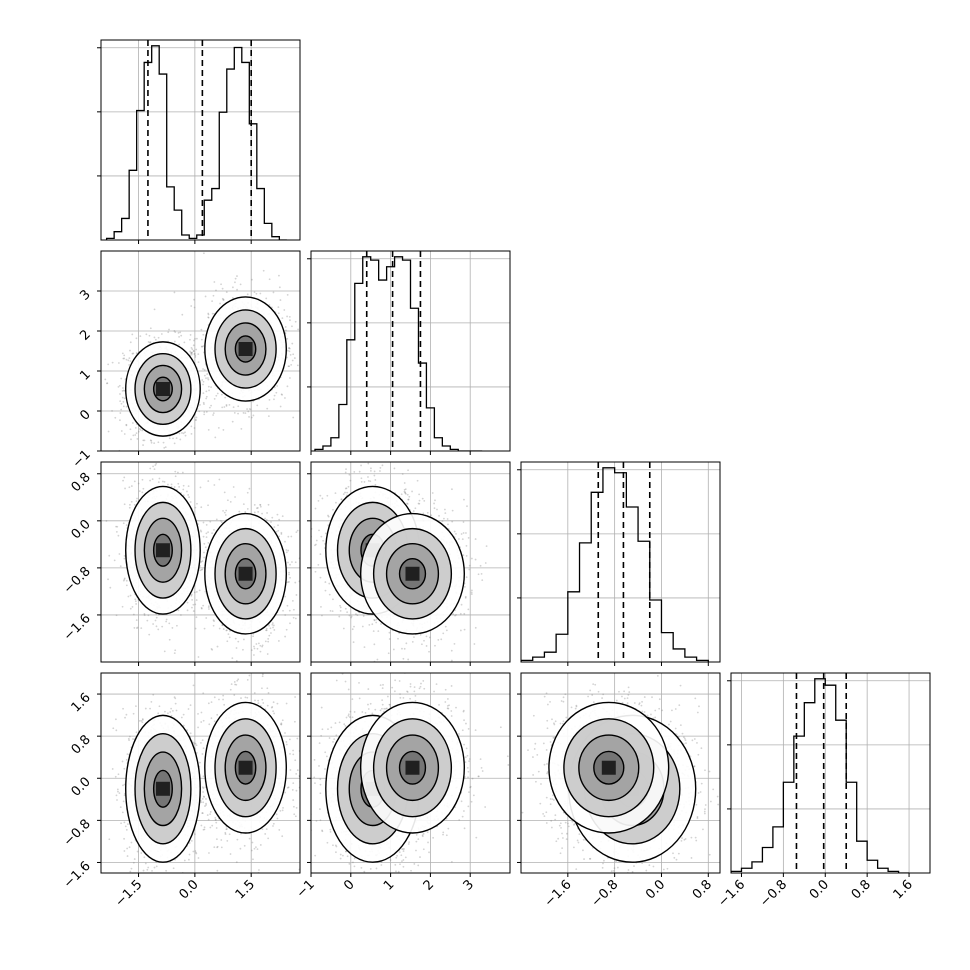 This screenshot has height=970, width=970. I want to click on histogram-step, so click(196, 142).